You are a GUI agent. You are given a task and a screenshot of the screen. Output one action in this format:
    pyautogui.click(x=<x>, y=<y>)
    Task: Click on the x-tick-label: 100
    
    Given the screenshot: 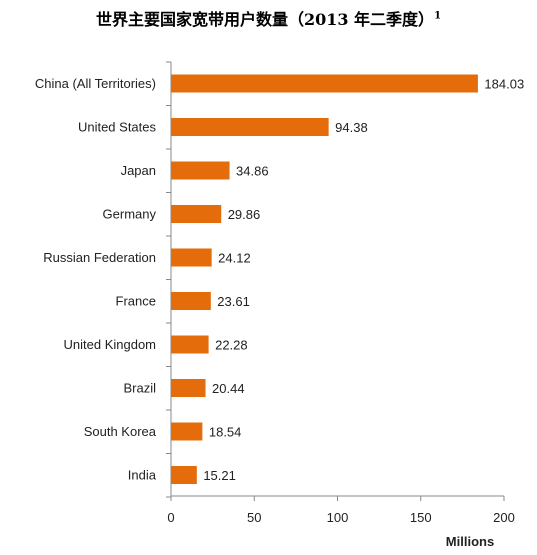 What is the action you would take?
    pyautogui.click(x=338, y=517)
    